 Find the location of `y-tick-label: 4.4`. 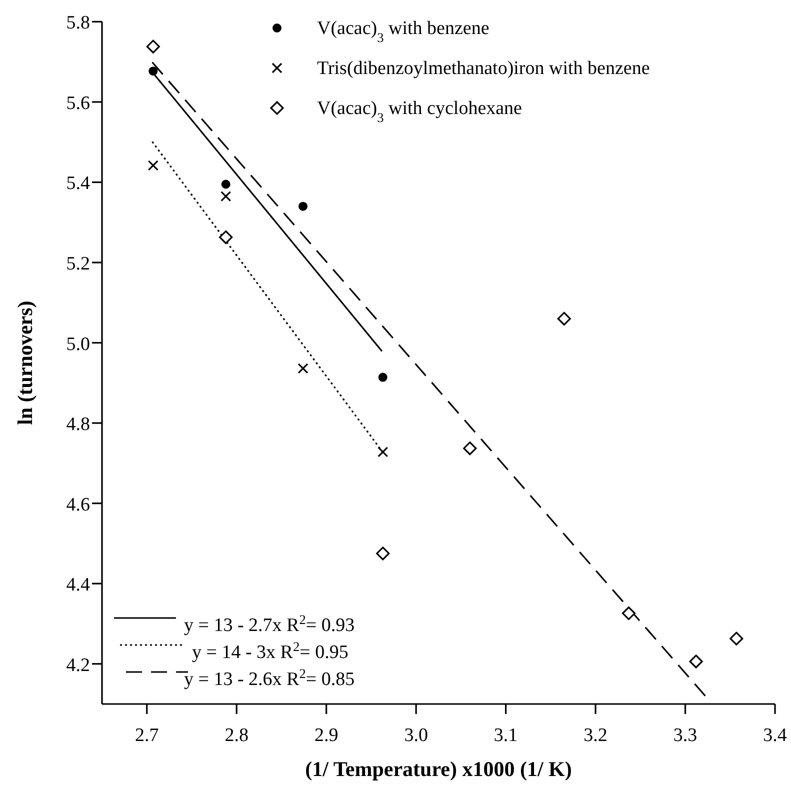

y-tick-label: 4.4 is located at coordinates (78, 585).